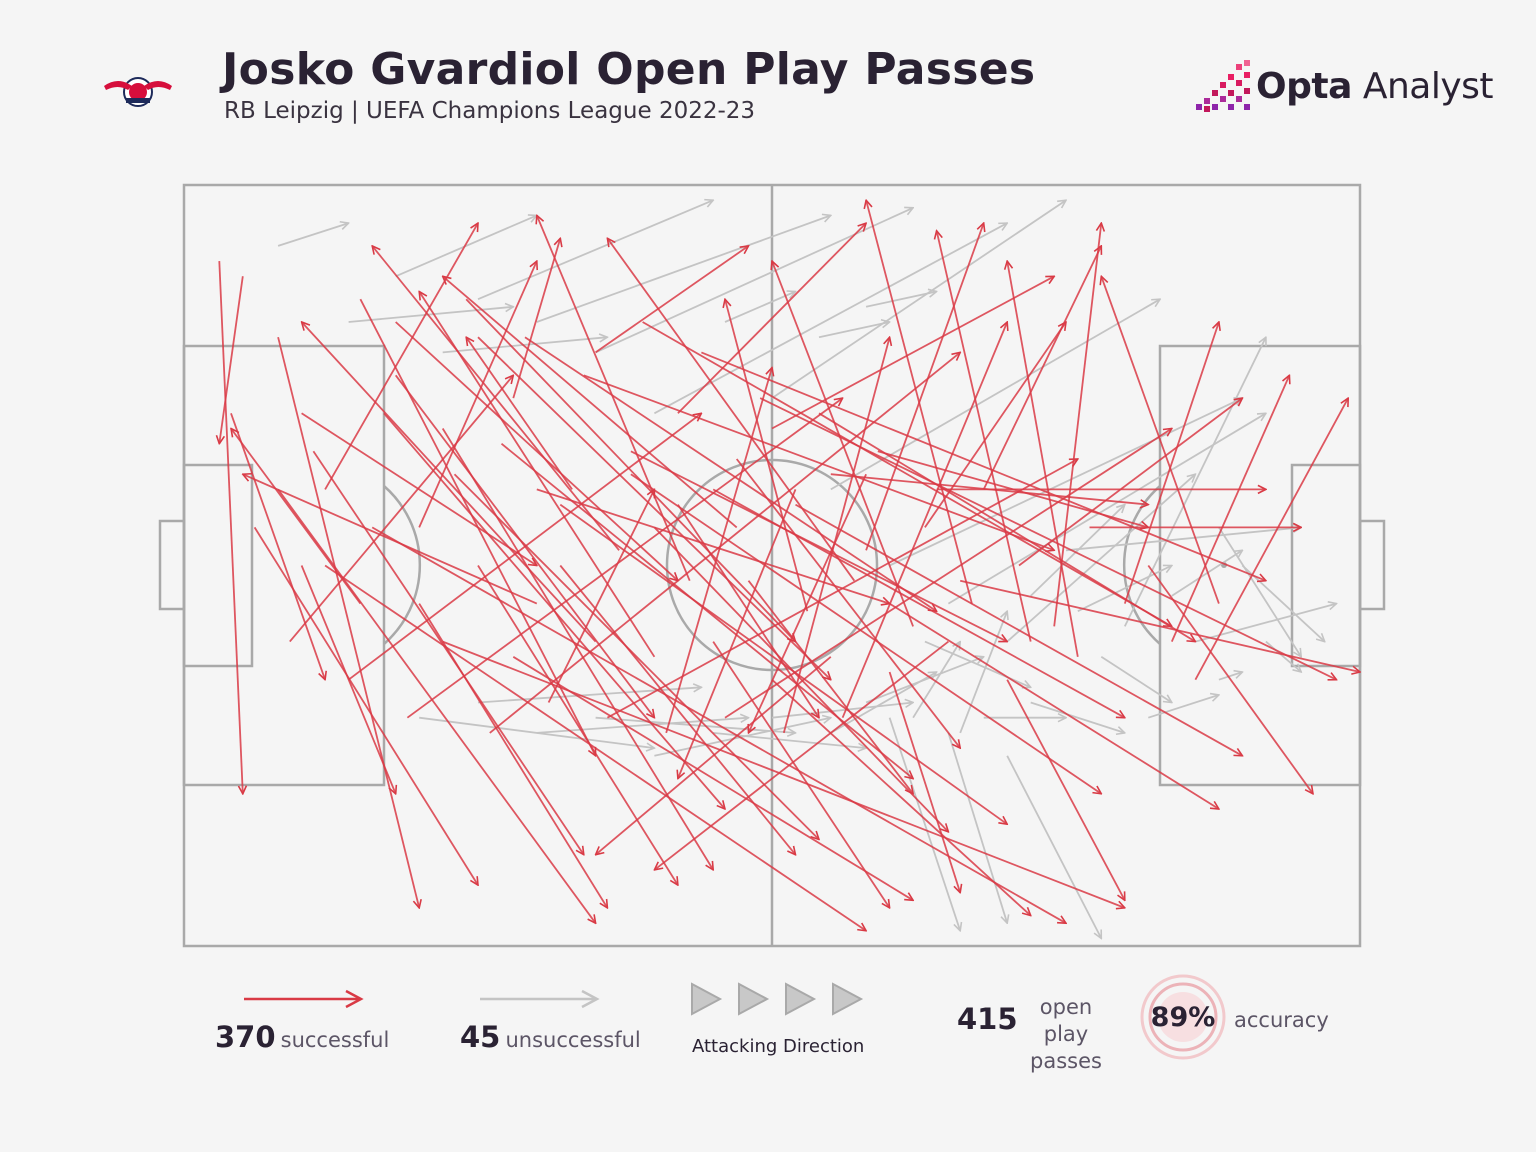 Image resolution: width=1536 pixels, height=1152 pixels. I want to click on brand-name: Opta Analyst, so click(1375, 86).